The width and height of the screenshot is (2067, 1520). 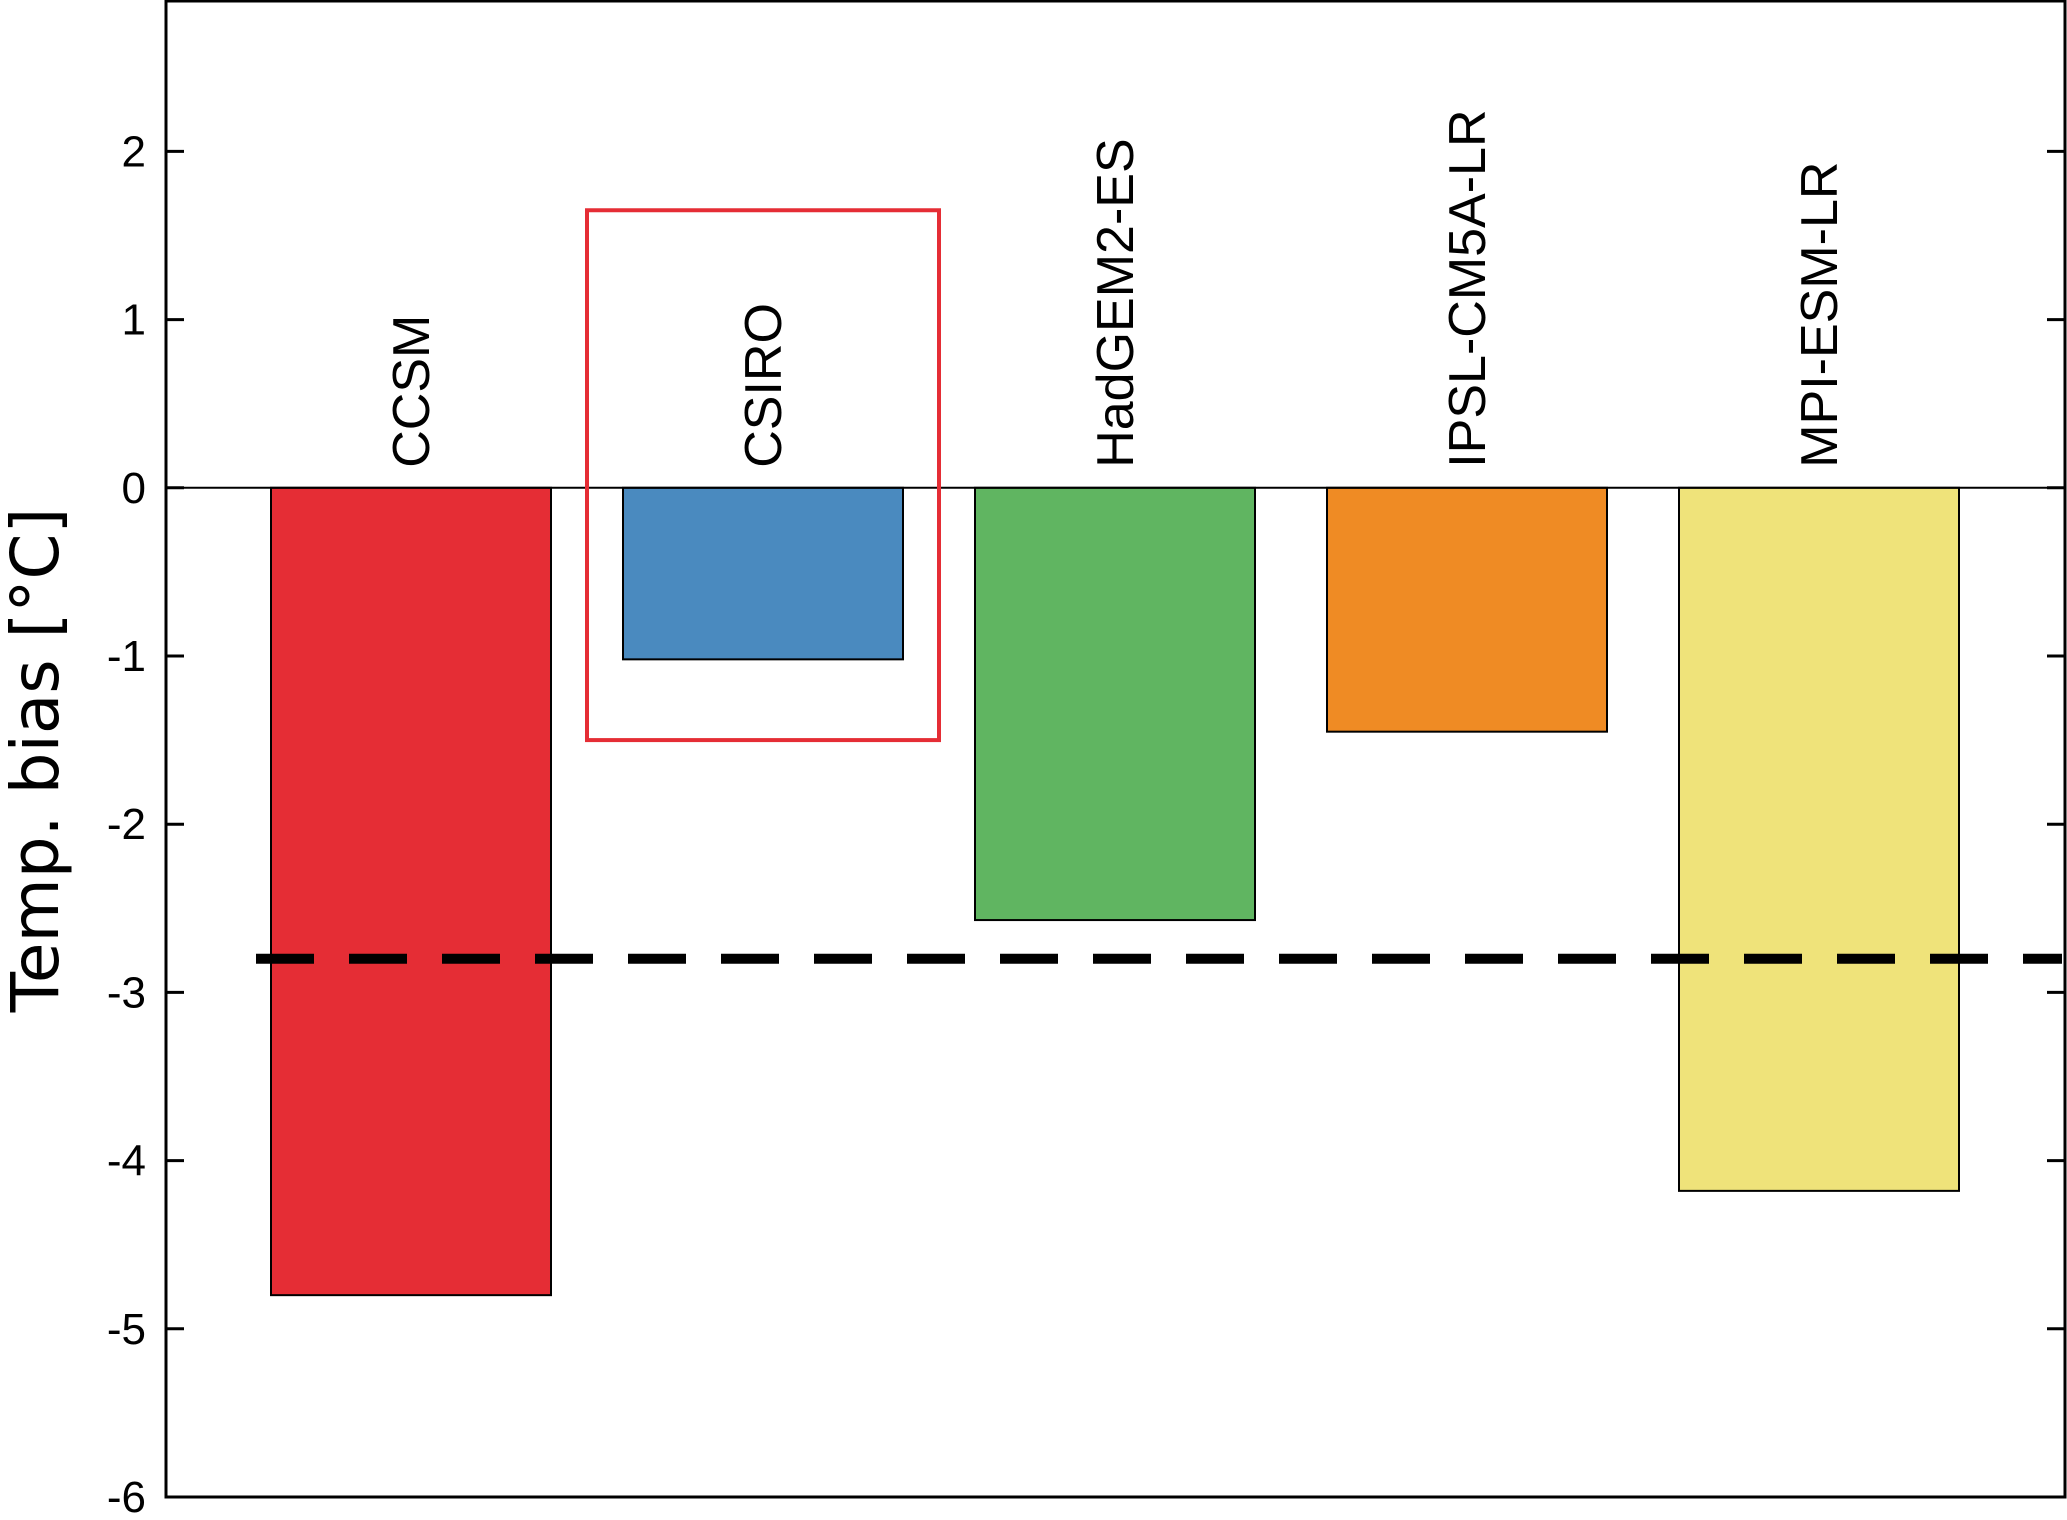 What do you see at coordinates (412, 391) in the screenshot?
I see `category-label-ccsm: CCSM` at bounding box center [412, 391].